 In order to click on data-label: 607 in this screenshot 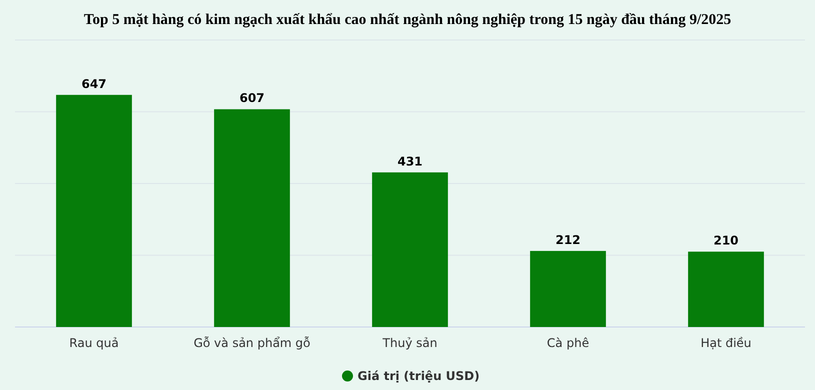, I will do `click(252, 98)`.